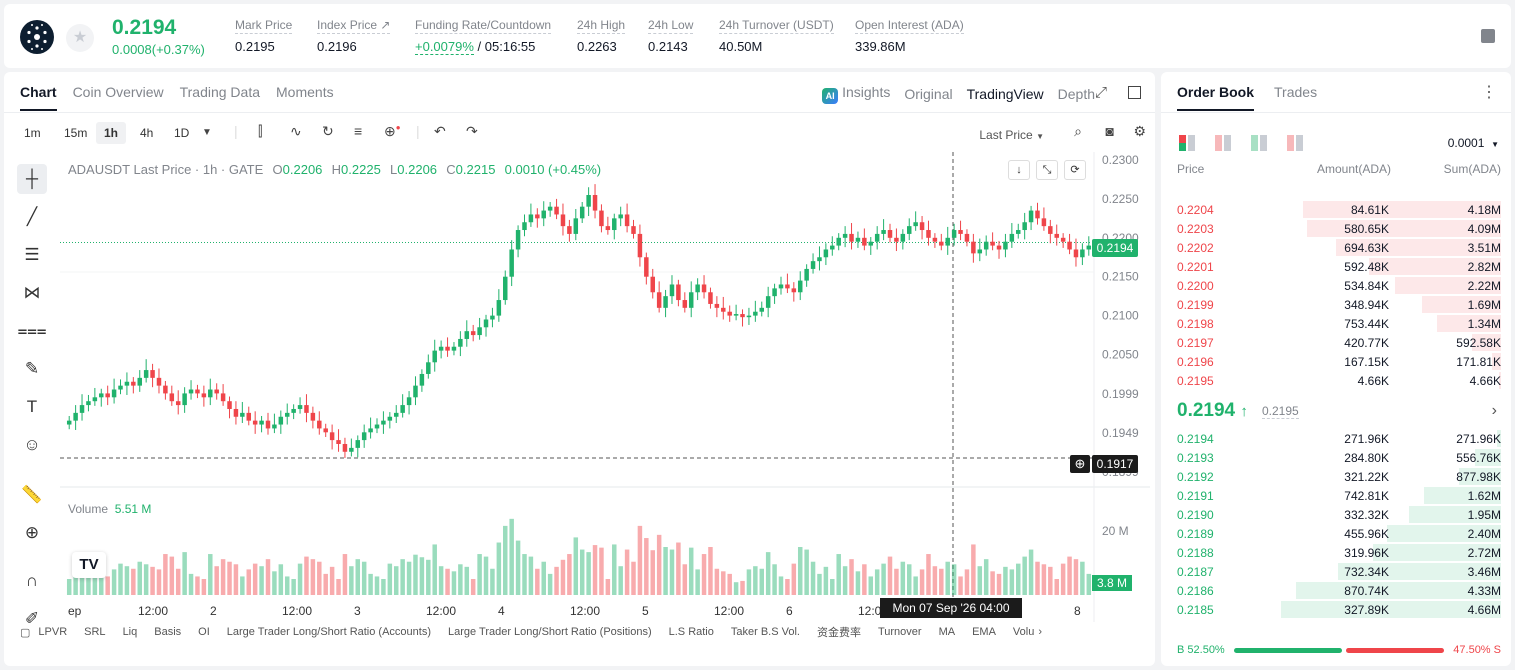 This screenshot has height=670, width=1515. What do you see at coordinates (1336, 495) in the screenshot?
I see `bid-row: 0.2191 742.81K 1.62M` at bounding box center [1336, 495].